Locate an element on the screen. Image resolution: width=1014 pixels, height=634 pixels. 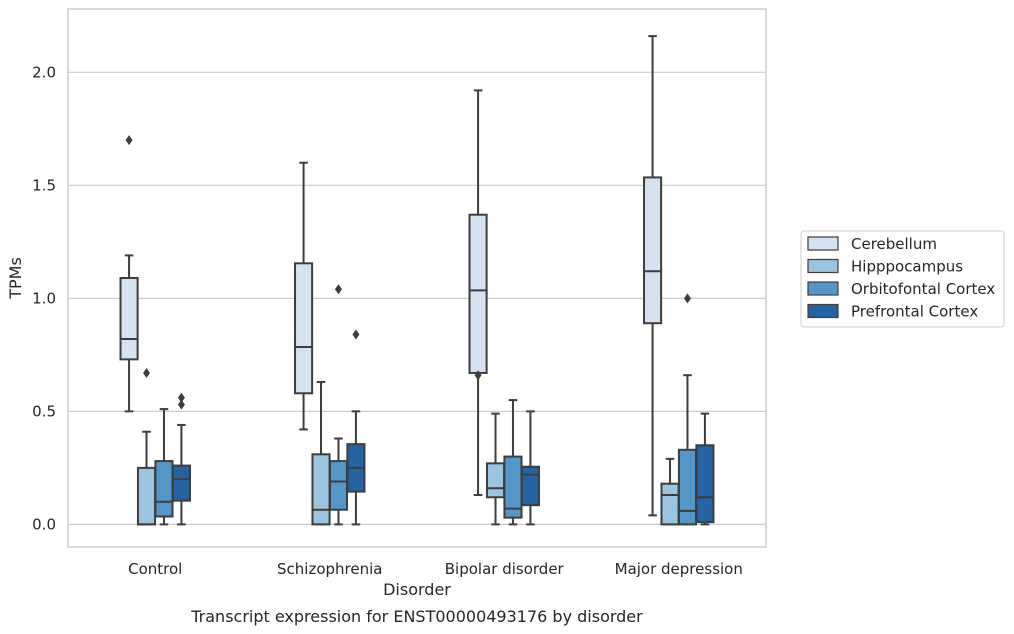
x-tick-label: Major depression is located at coordinates (679, 569).